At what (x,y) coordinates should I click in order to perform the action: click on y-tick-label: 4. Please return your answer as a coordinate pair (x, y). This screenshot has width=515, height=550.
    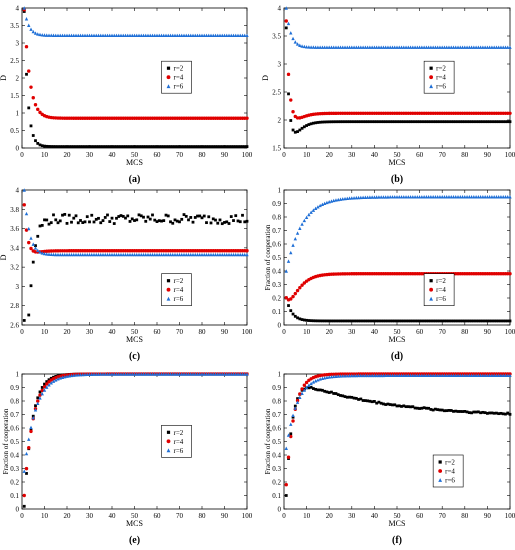
    Looking at the image, I should click on (18, 9).